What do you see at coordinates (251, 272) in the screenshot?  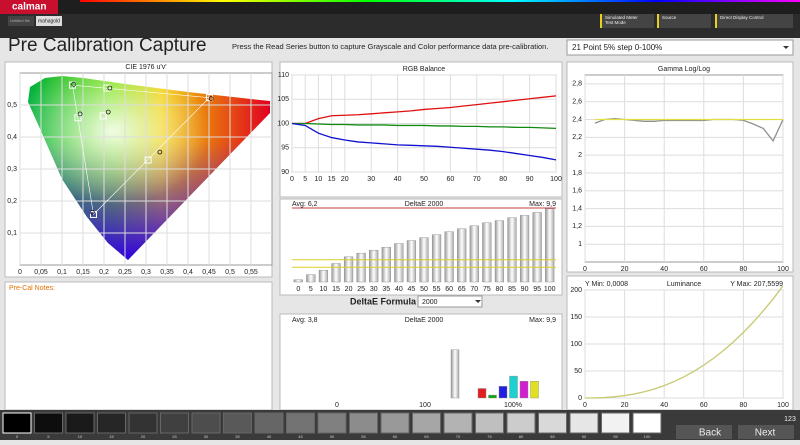 I see `x-tick-label: 0,55` at bounding box center [251, 272].